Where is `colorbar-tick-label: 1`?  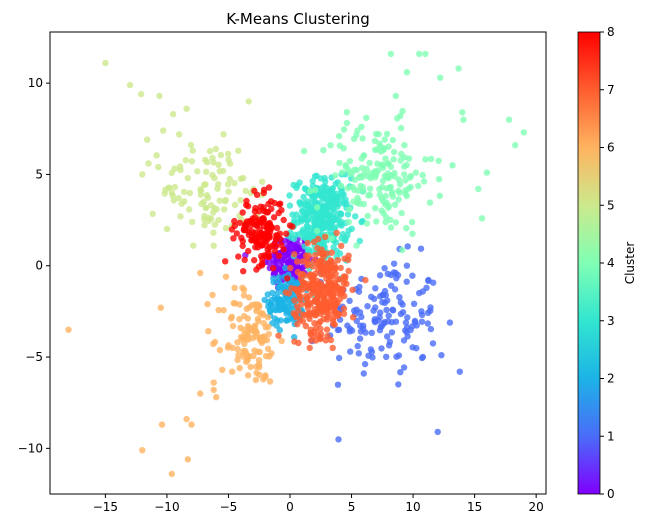
colorbar-tick-label: 1 is located at coordinates (611, 436).